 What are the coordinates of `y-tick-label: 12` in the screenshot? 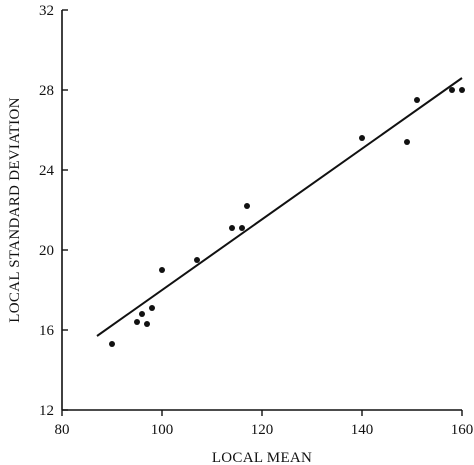 It's located at (46, 411).